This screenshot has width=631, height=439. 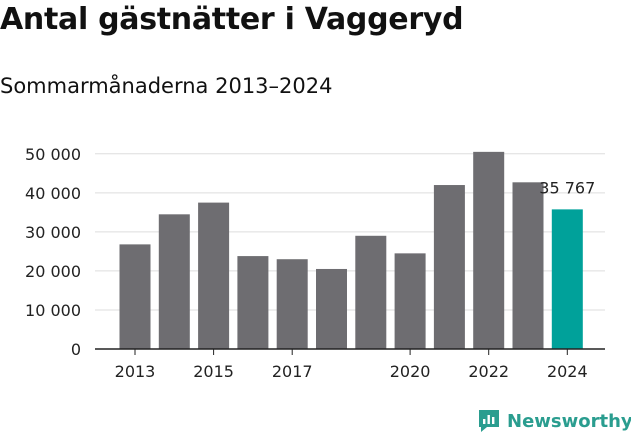 I want to click on data-label: 35 767, so click(x=567, y=187).